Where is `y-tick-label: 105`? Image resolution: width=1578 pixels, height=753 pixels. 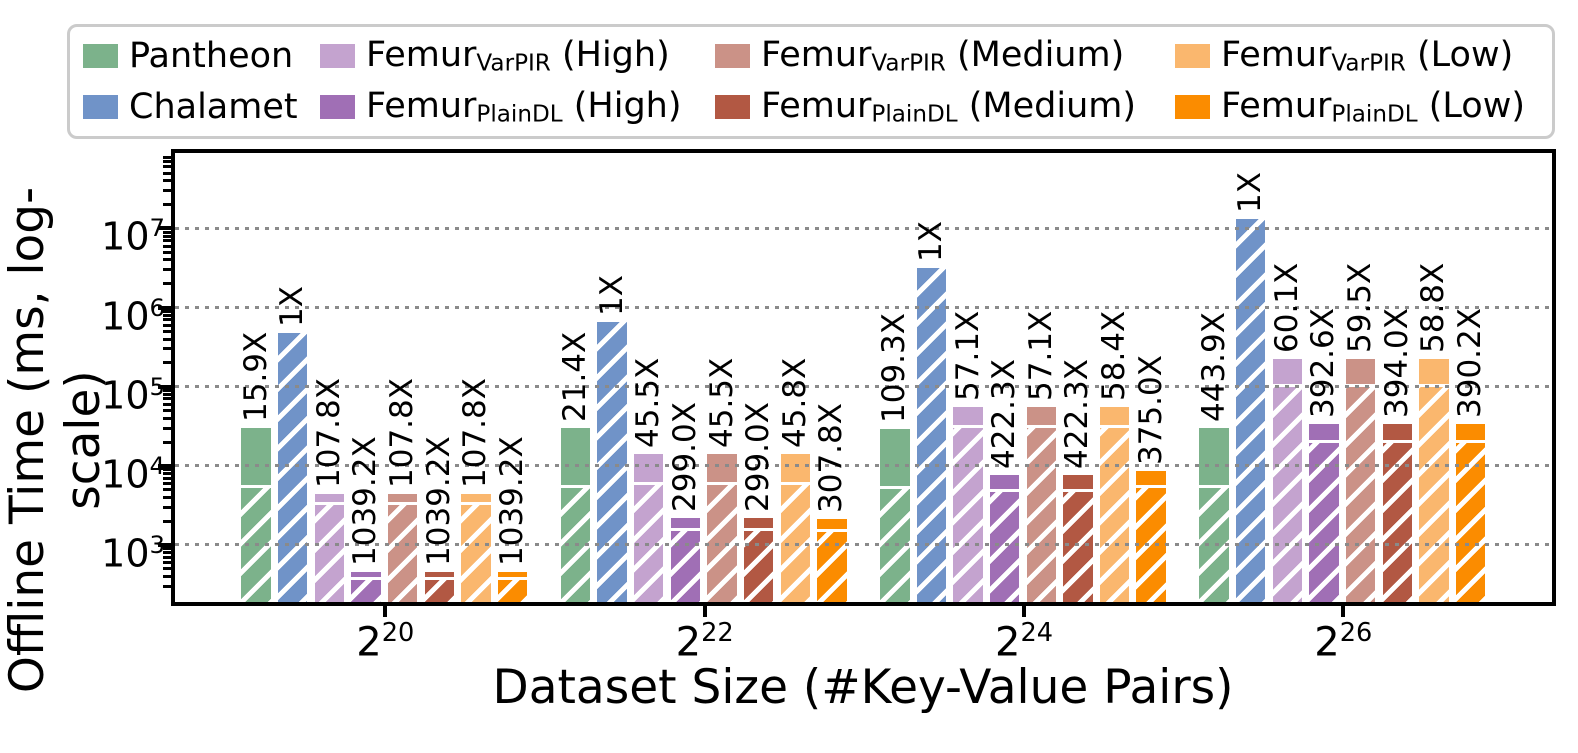
y-tick-label: 105 is located at coordinates (133, 395).